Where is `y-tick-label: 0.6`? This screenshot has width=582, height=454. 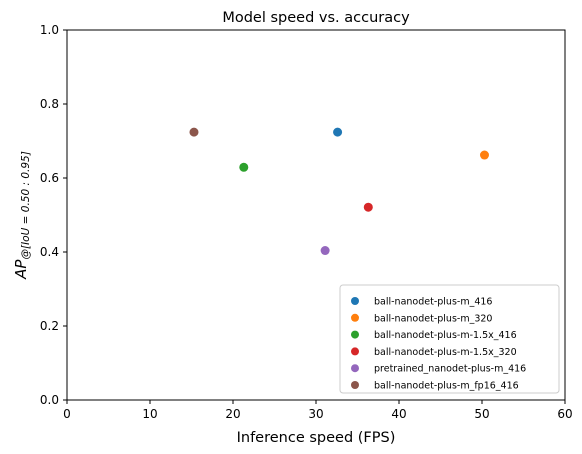 y-tick-label: 0.6 is located at coordinates (49, 178).